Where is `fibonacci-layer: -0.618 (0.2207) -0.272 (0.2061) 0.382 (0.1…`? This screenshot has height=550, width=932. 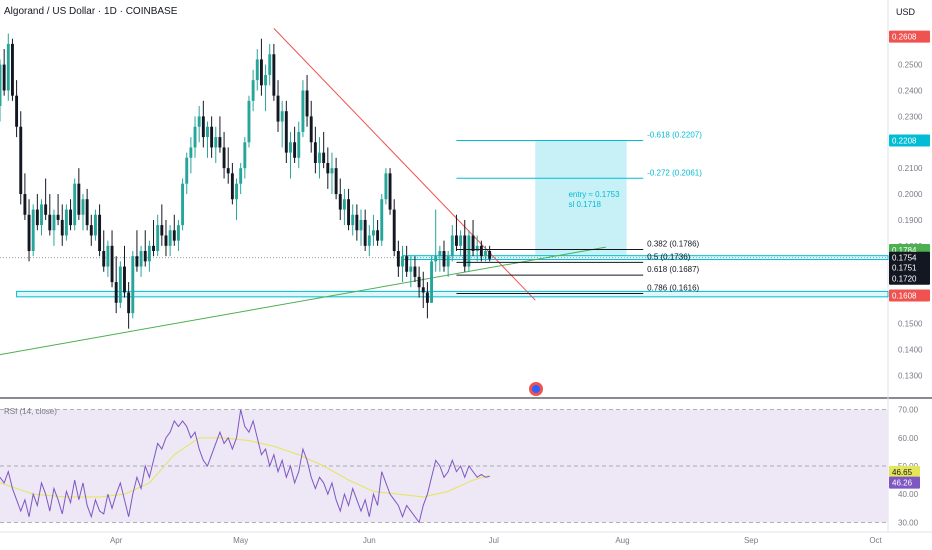
fibonacci-layer: -0.618 (0.2207) -0.272 (0.2061) 0.382 (0.1… is located at coordinates (579, 263).